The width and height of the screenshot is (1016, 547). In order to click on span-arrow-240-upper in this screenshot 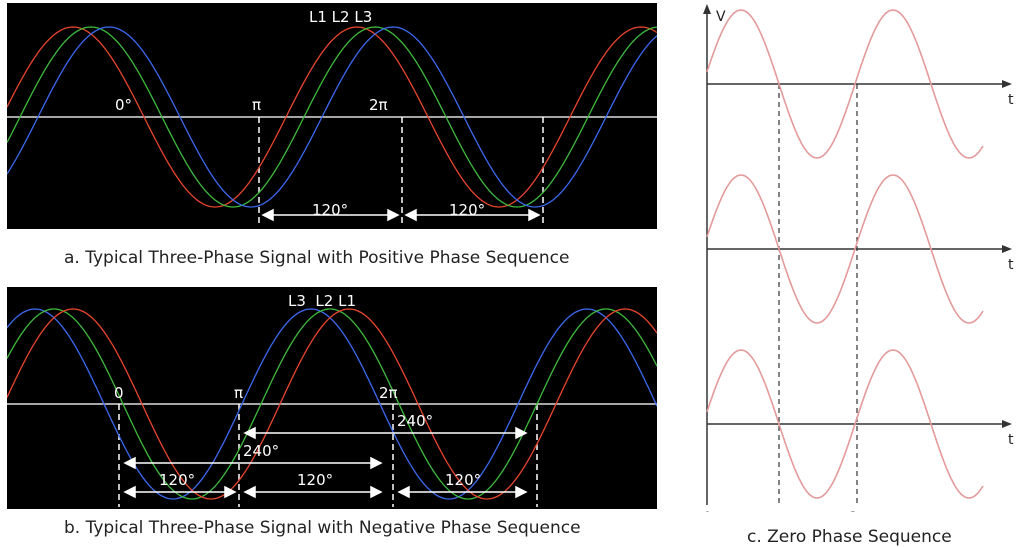, I will do `click(385, 433)`.